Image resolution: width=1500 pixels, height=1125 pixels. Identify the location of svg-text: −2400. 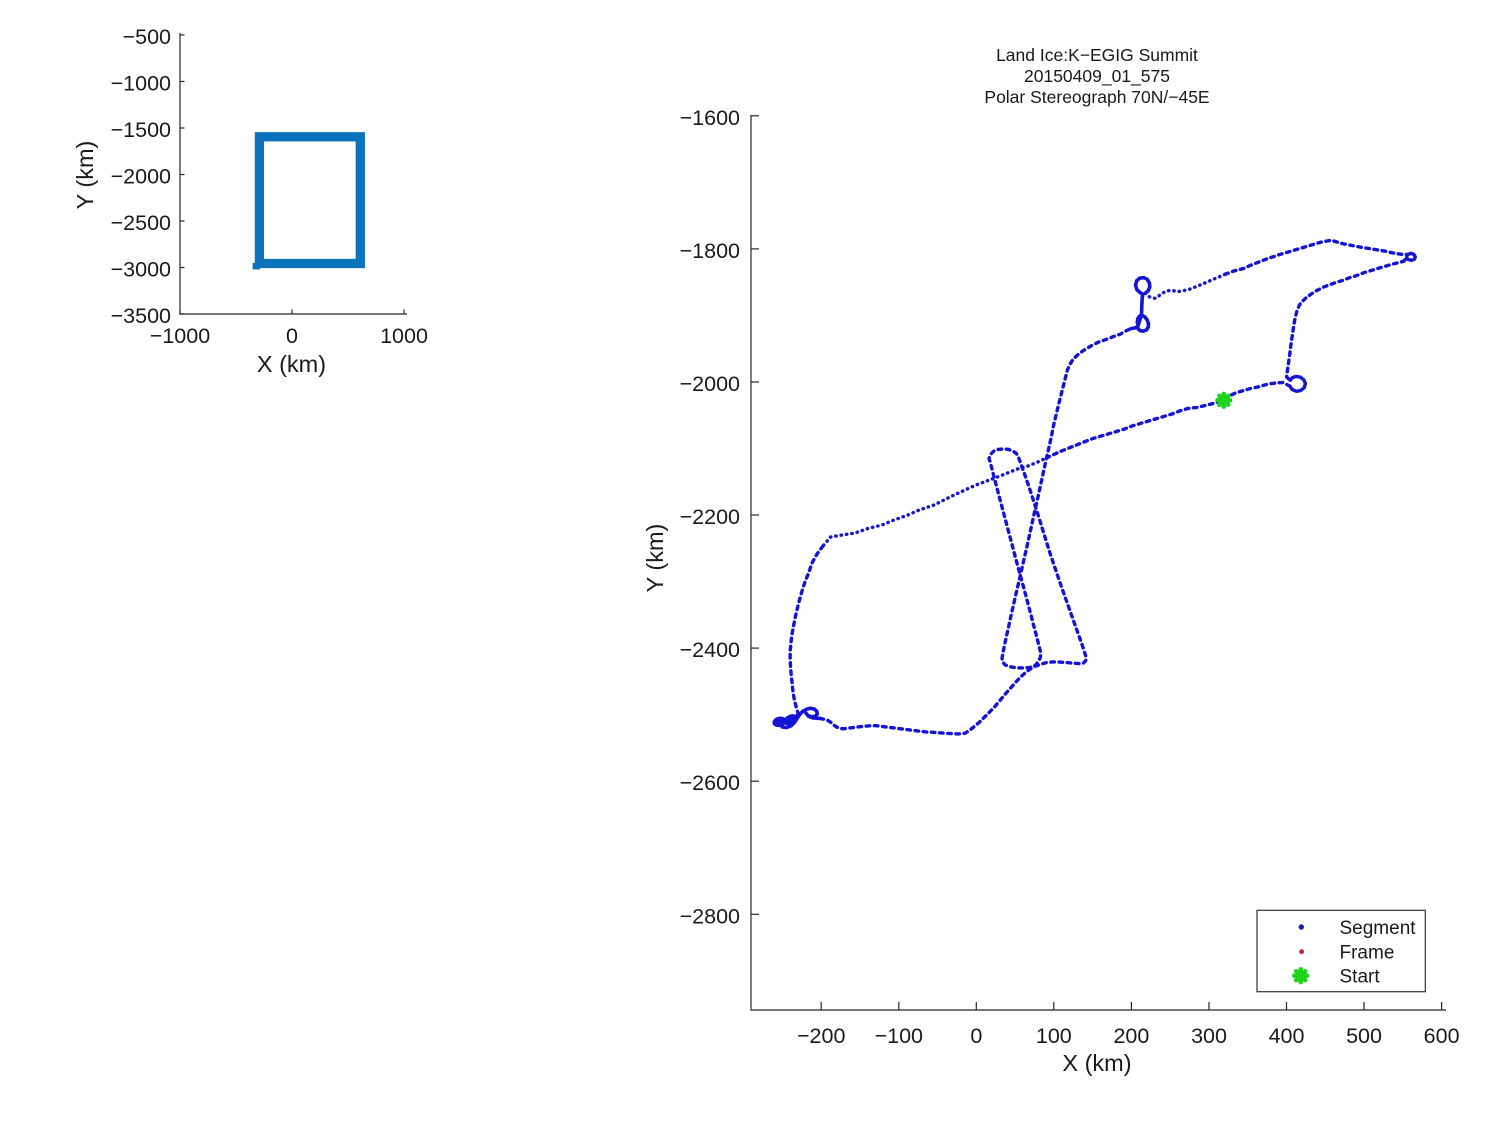
(710, 650).